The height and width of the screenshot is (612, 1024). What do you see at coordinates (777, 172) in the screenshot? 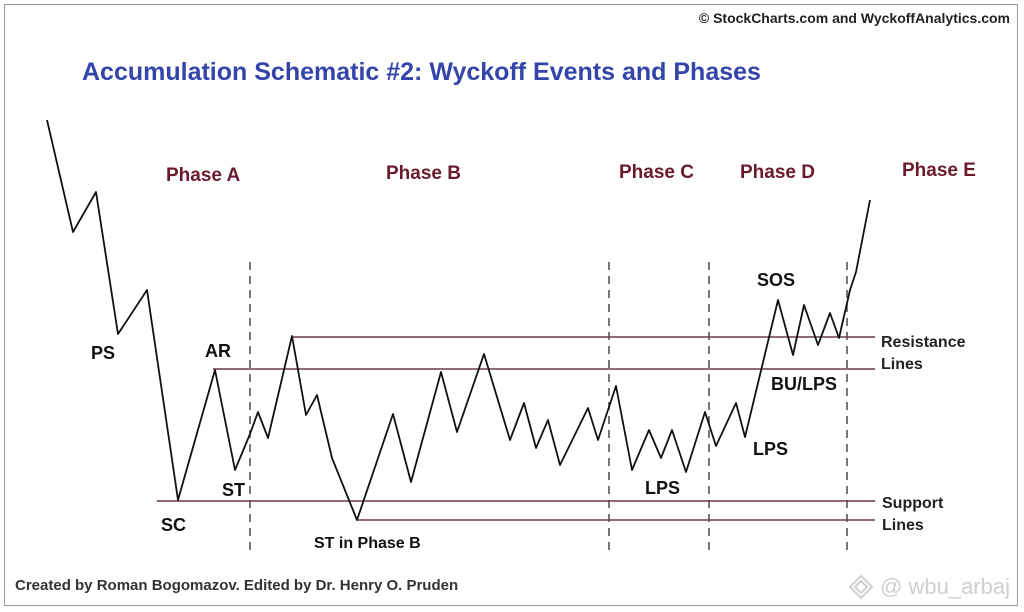
I see `phase-d-label: Phase D` at bounding box center [777, 172].